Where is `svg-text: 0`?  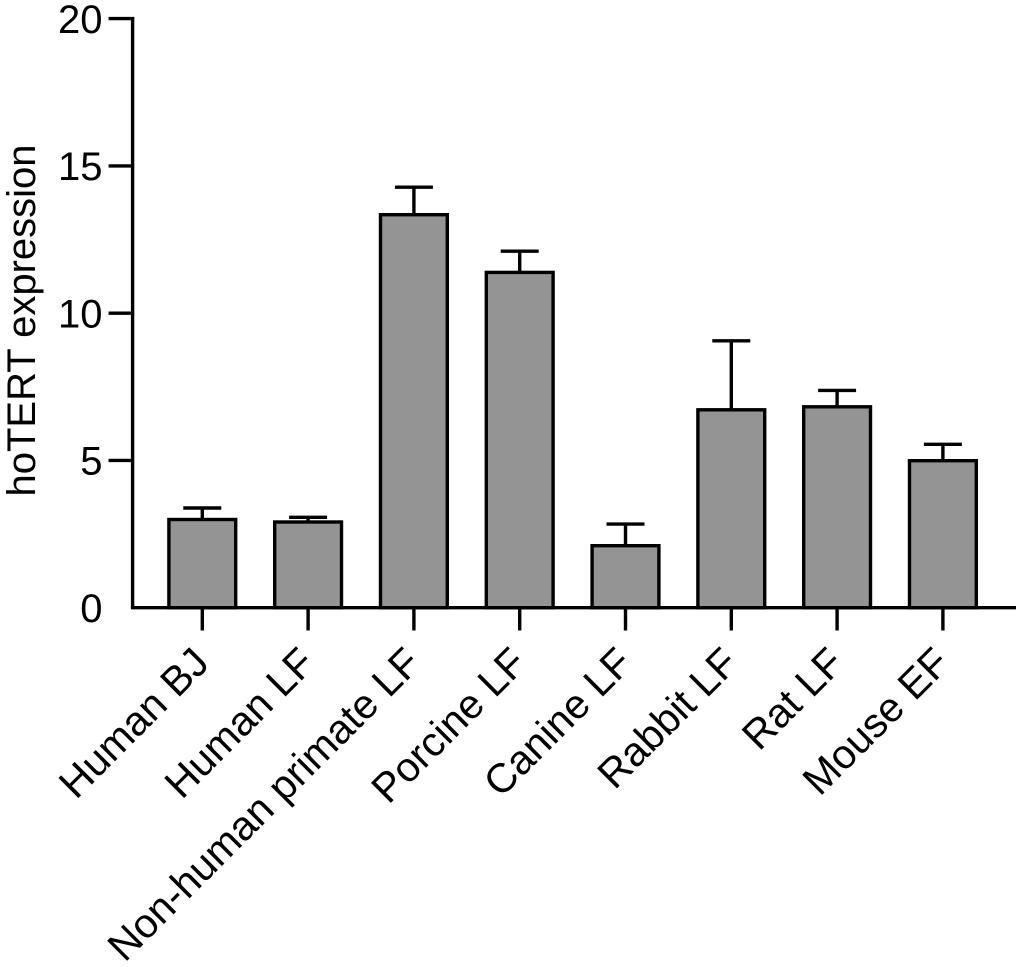 svg-text: 0 is located at coordinates (91, 609).